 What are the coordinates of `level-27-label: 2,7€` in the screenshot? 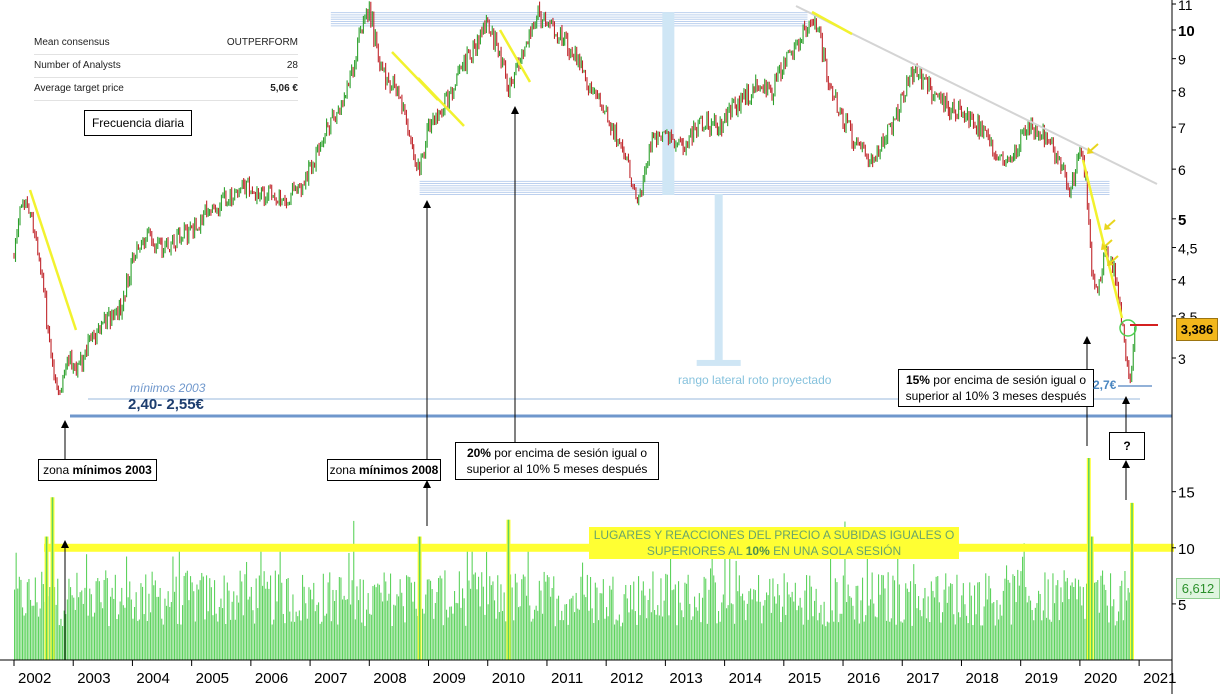 It's located at (1105, 385).